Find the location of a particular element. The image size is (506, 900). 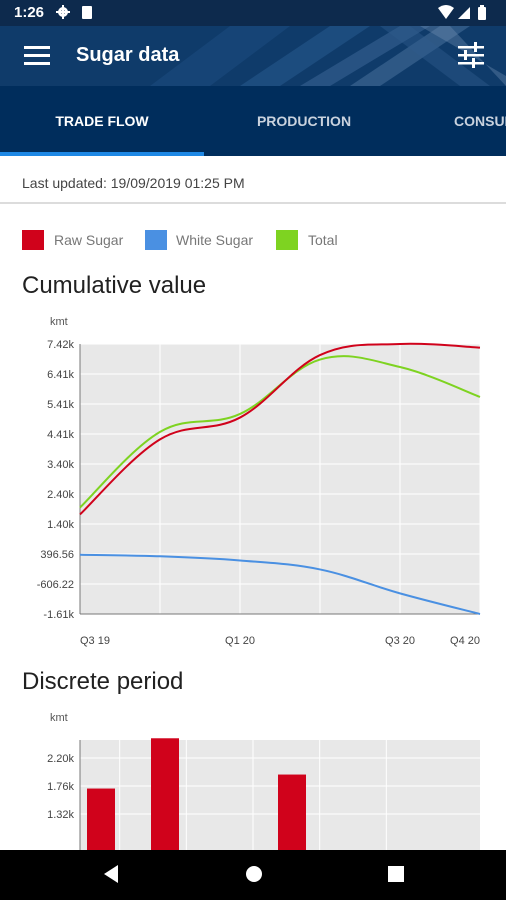

battery-icon is located at coordinates (482, 13).